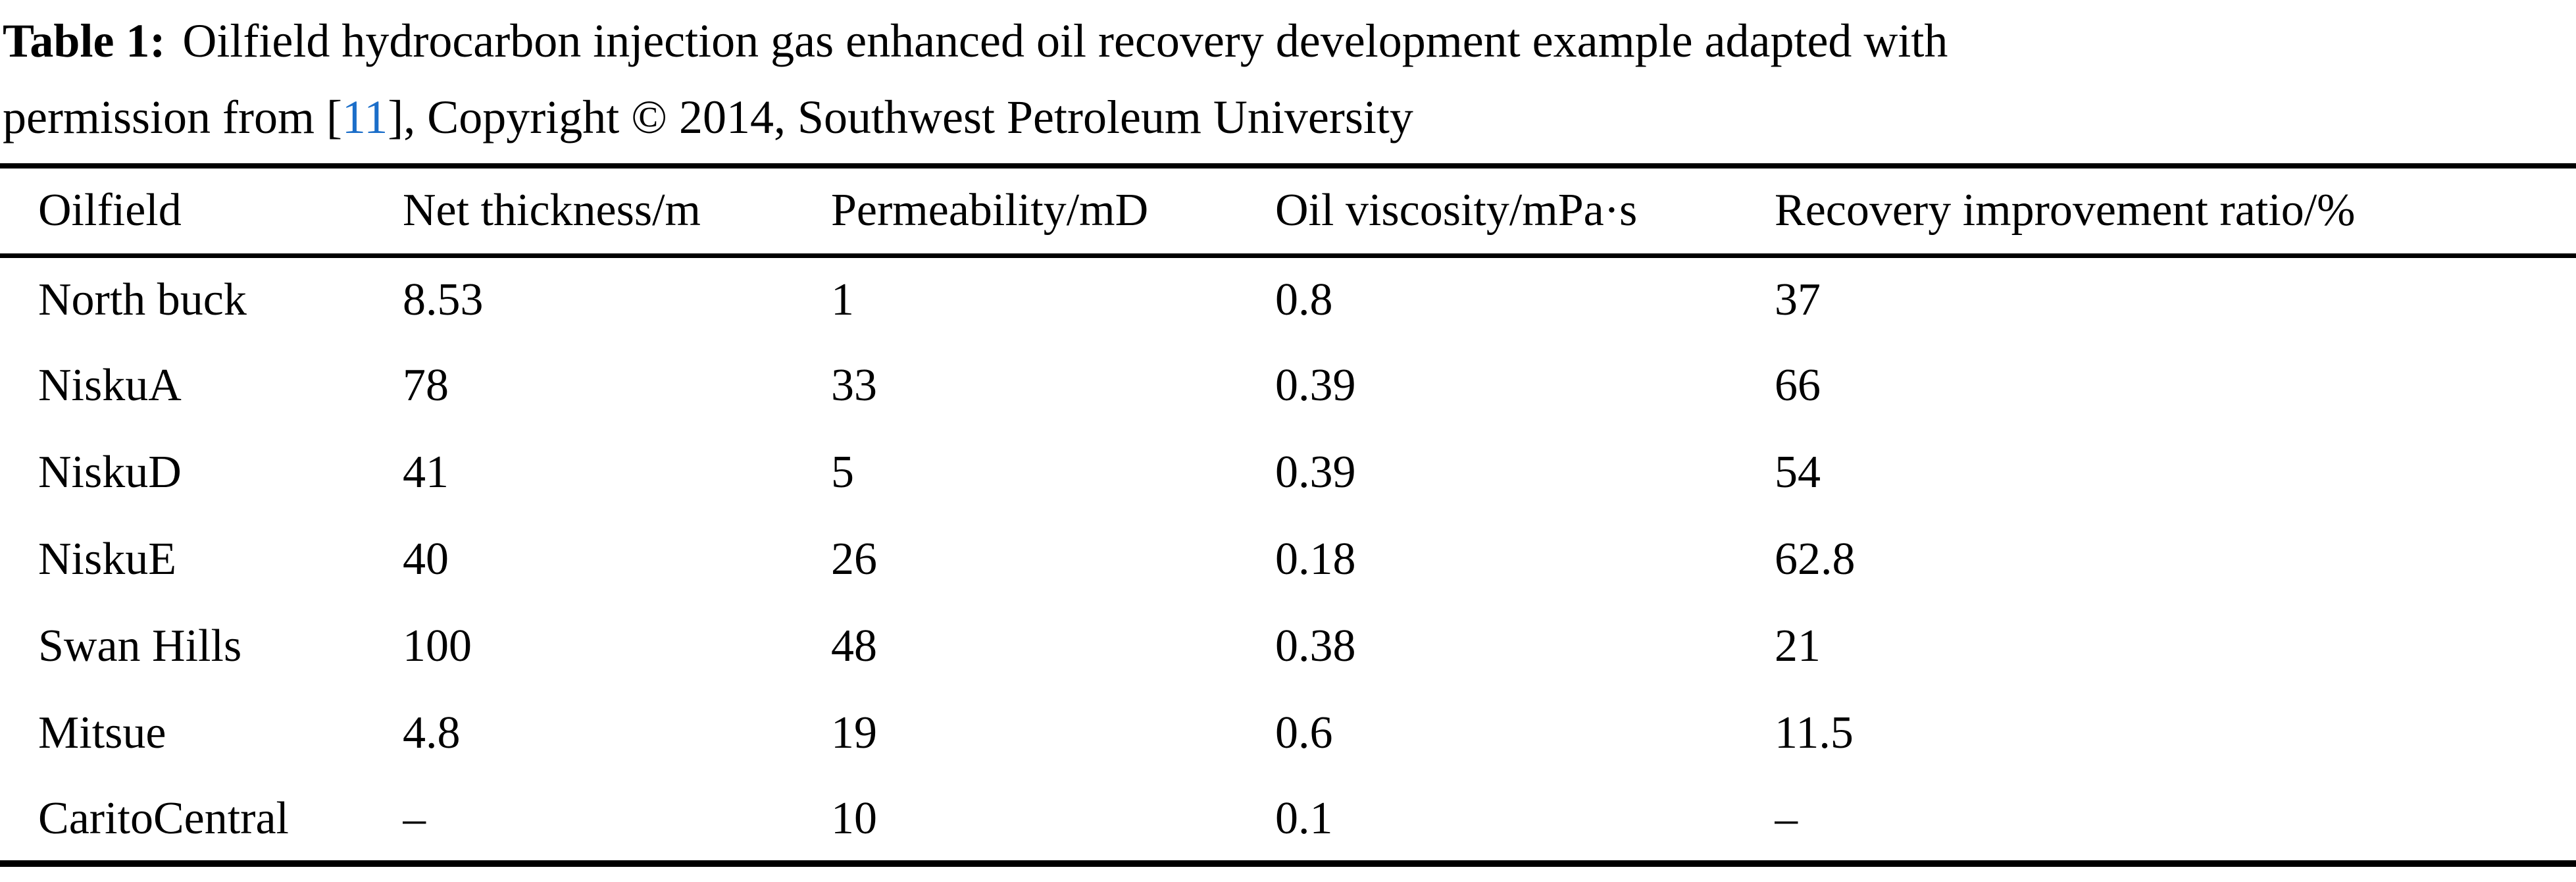 This screenshot has height=882, width=2576. Describe the element at coordinates (1525, 212) in the screenshot. I see `column-header-oil-viscosity: Oil viscosity/mPa·s` at that location.